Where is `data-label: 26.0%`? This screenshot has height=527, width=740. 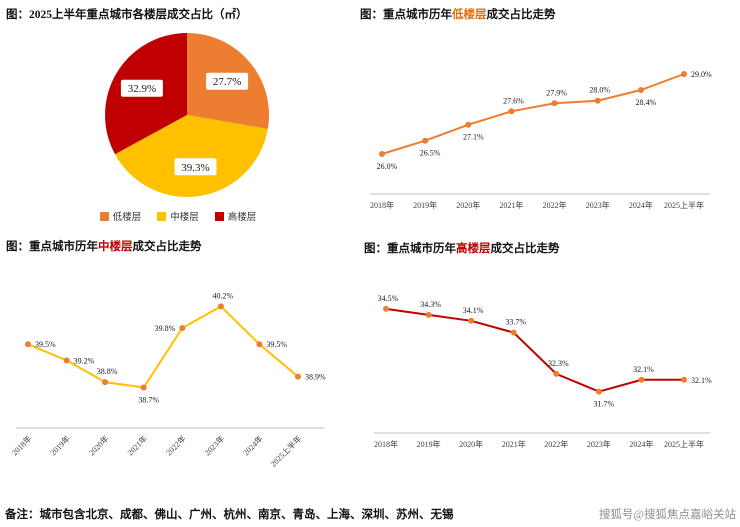 data-label: 26.0% is located at coordinates (387, 166).